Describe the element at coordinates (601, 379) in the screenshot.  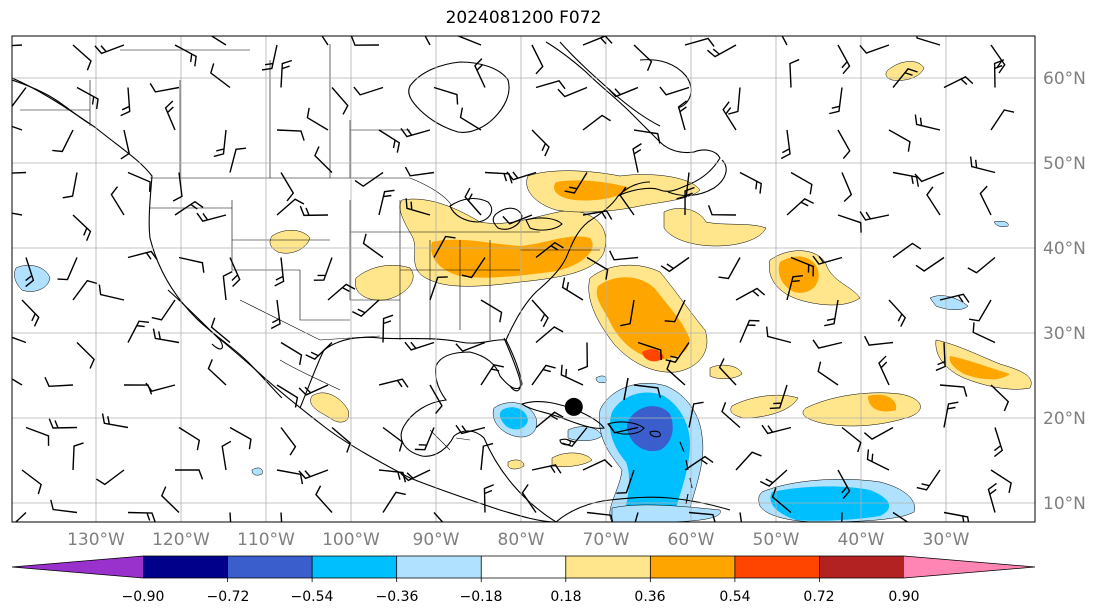
I see `negative-anomaly-region` at that location.